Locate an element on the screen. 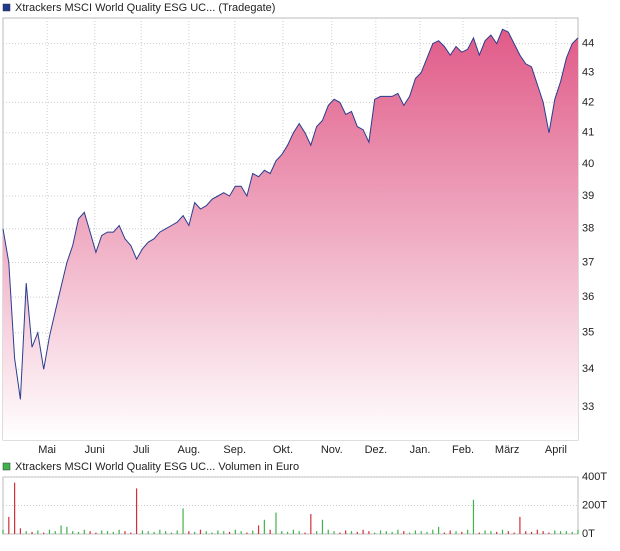 Image resolution: width=620 pixels, height=551 pixels. y-tick-label: 44 is located at coordinates (588, 43).